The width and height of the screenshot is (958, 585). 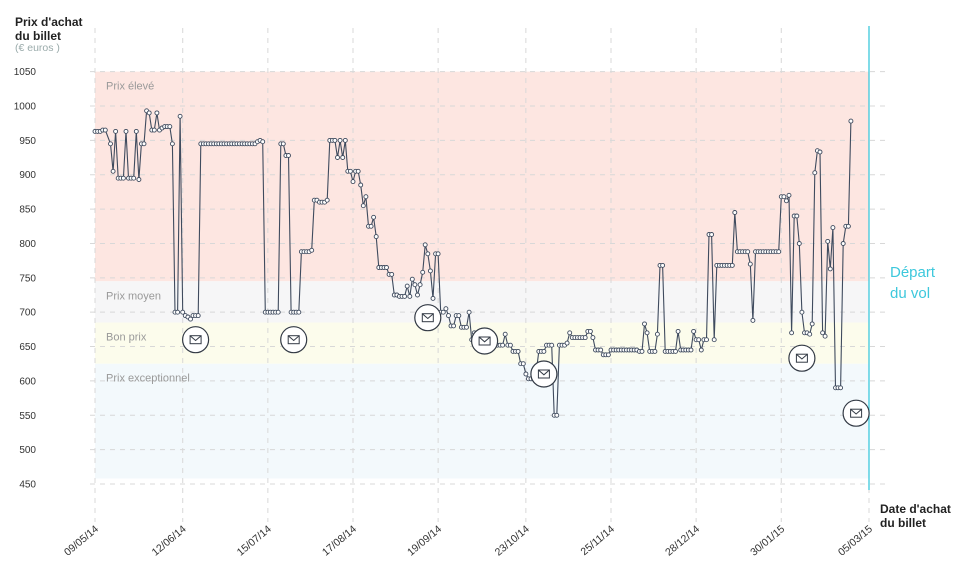 What do you see at coordinates (598, 540) in the screenshot?
I see `x-tick-label: 25/11/14` at bounding box center [598, 540].